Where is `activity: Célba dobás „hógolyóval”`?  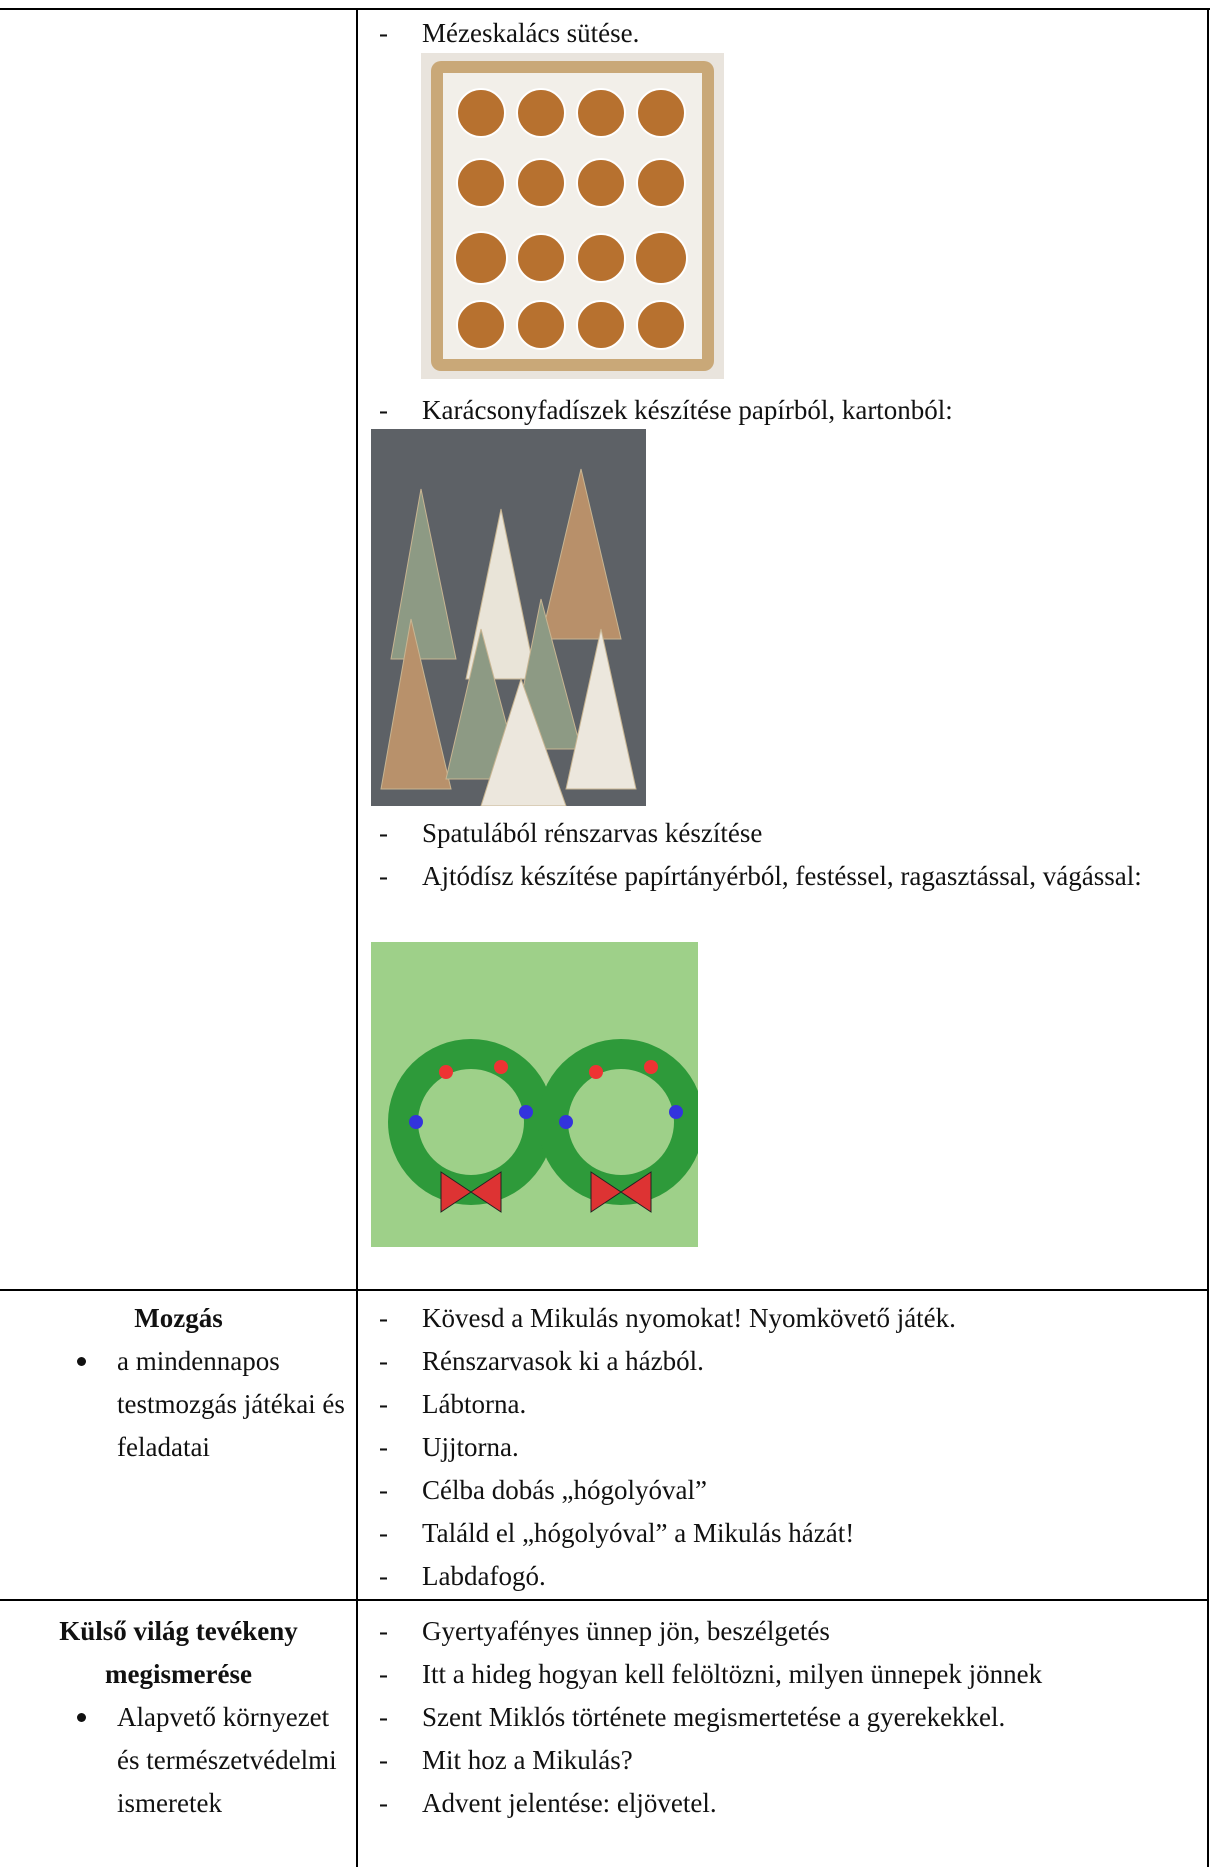
activity: Célba dobás „hógolyóval” is located at coordinates (789, 1490).